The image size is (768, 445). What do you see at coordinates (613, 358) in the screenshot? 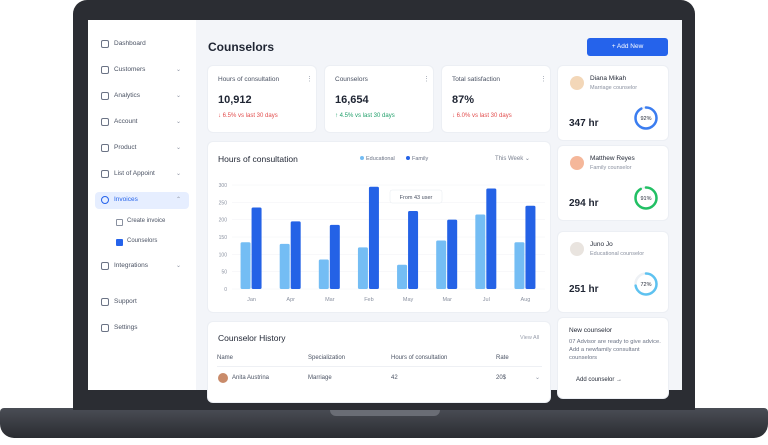
I see `new-card` at bounding box center [613, 358].